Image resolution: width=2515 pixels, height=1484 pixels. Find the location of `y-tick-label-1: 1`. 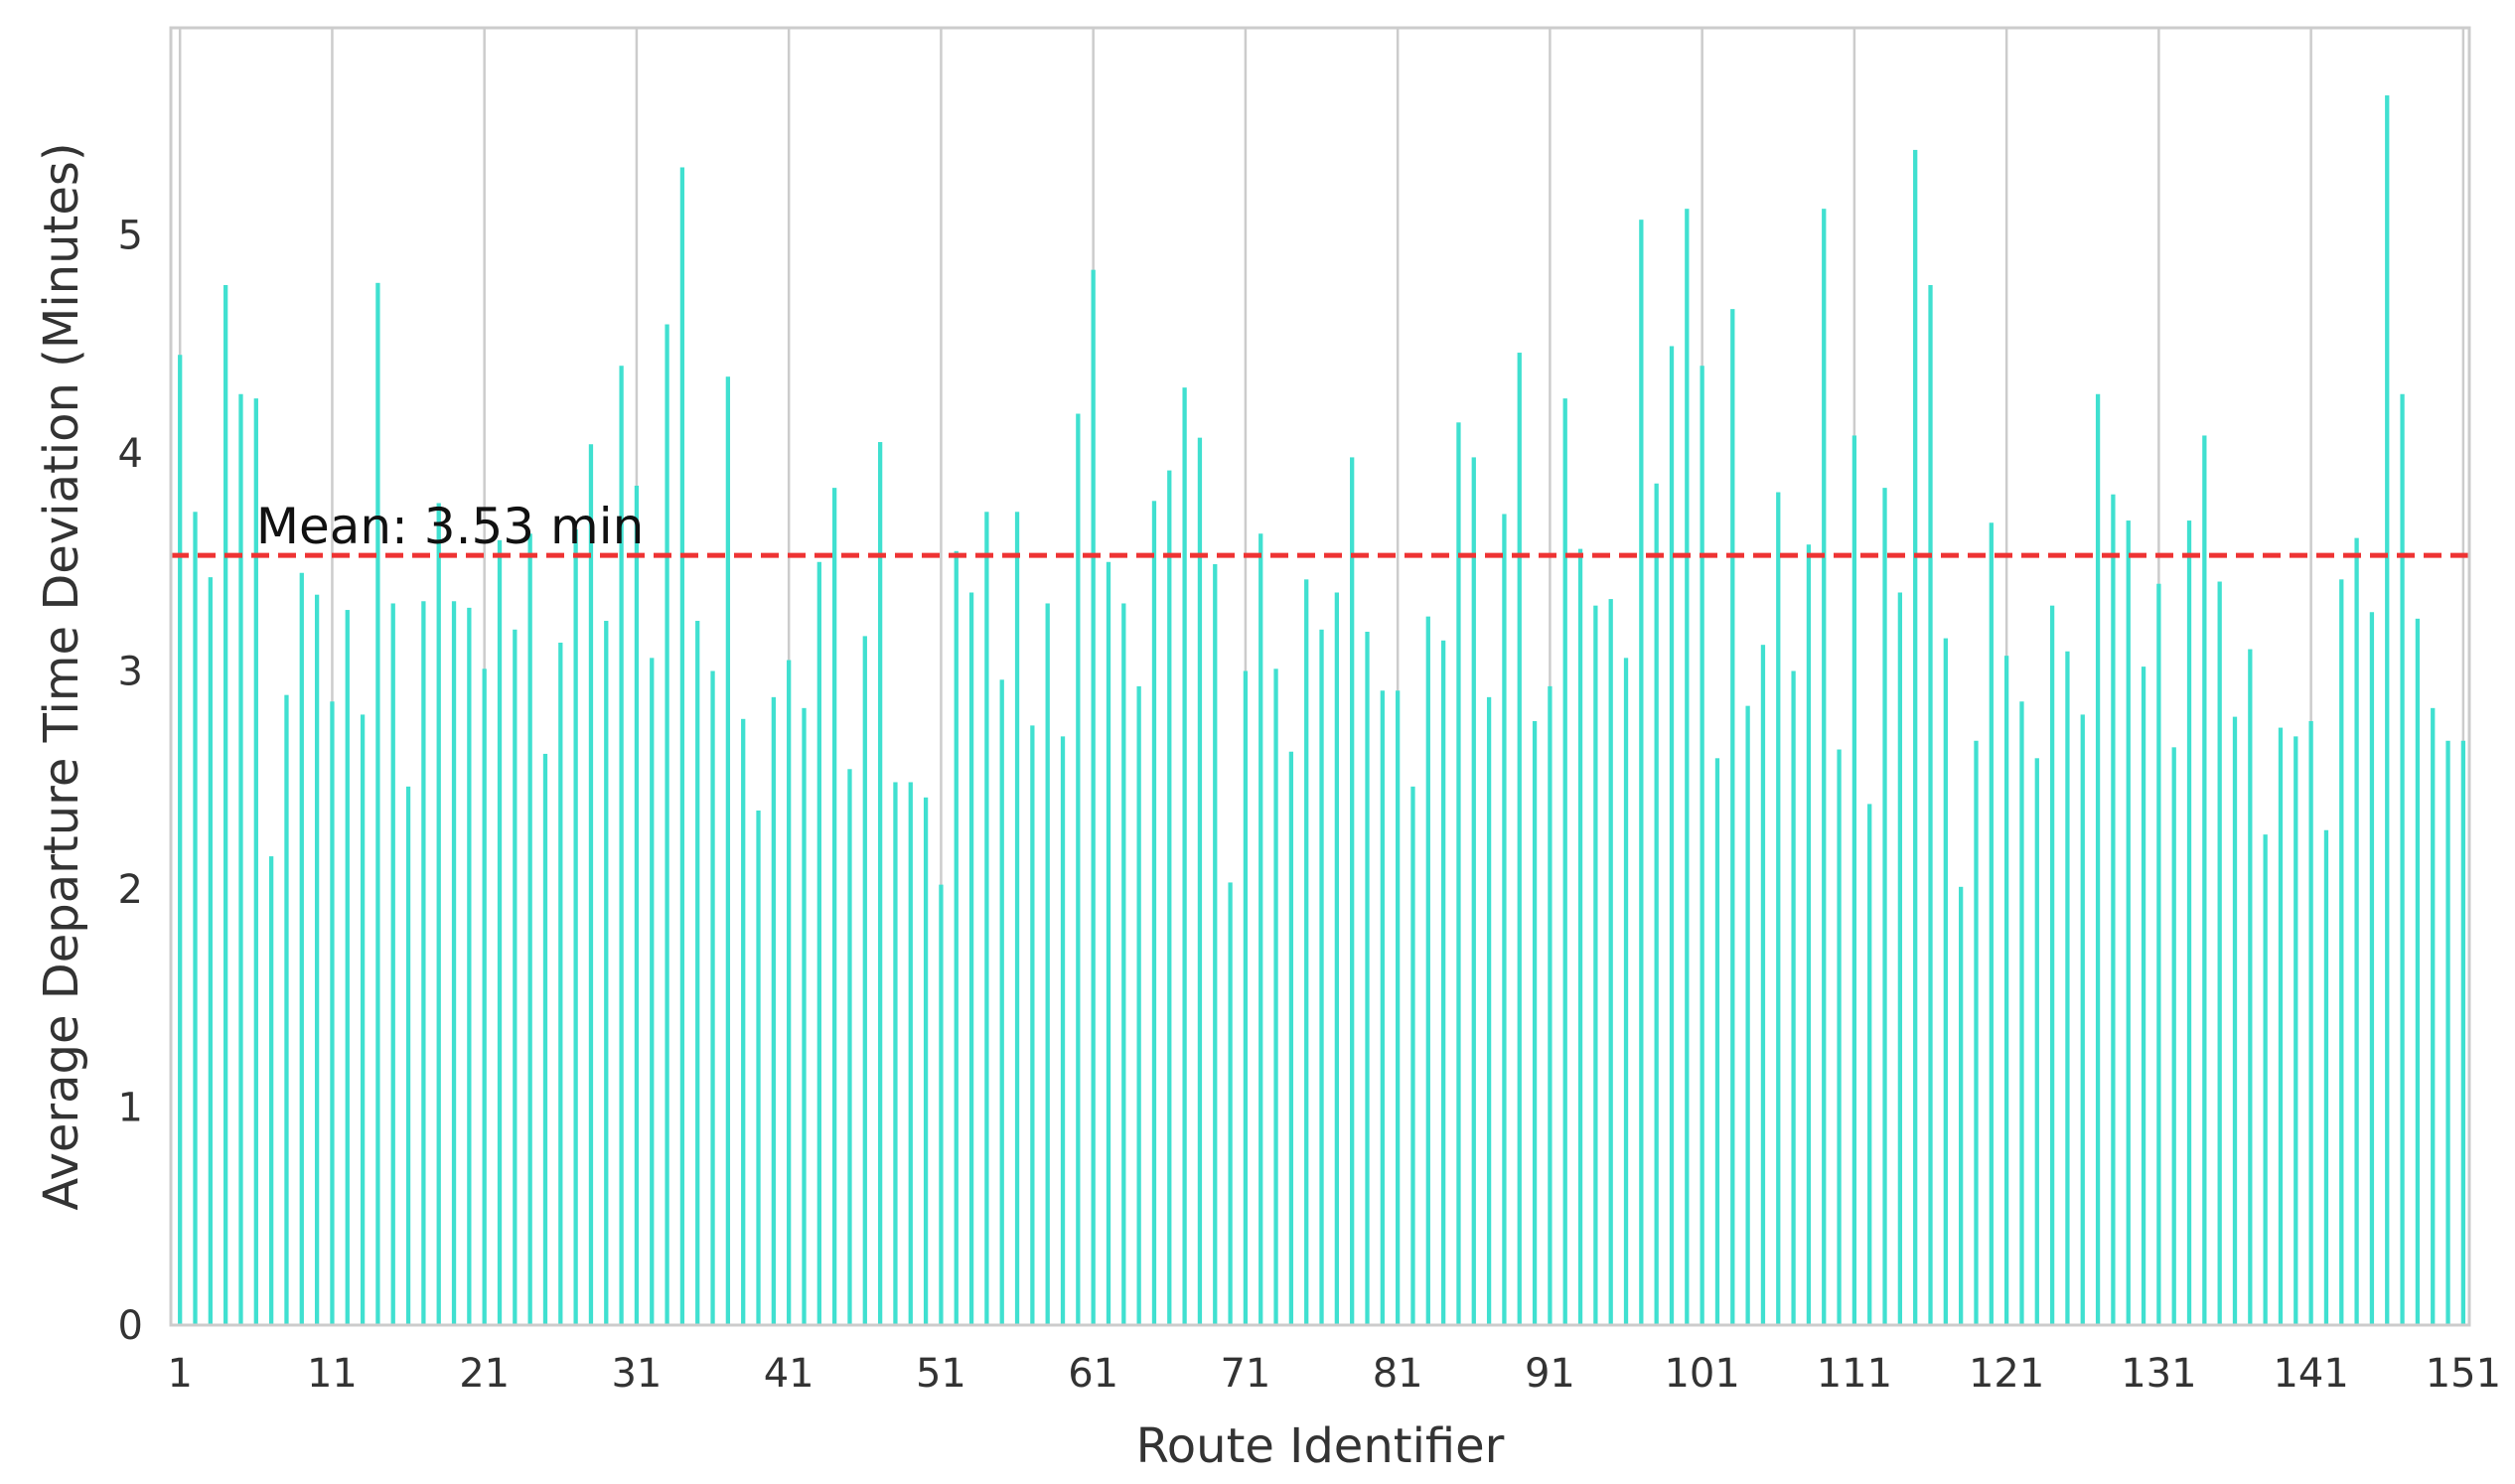

y-tick-label-1: 1 is located at coordinates (130, 1108).